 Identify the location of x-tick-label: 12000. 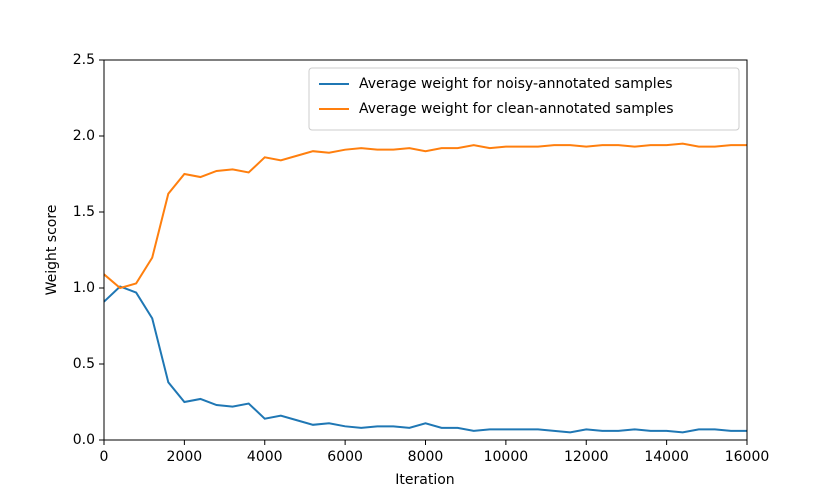
(586, 457).